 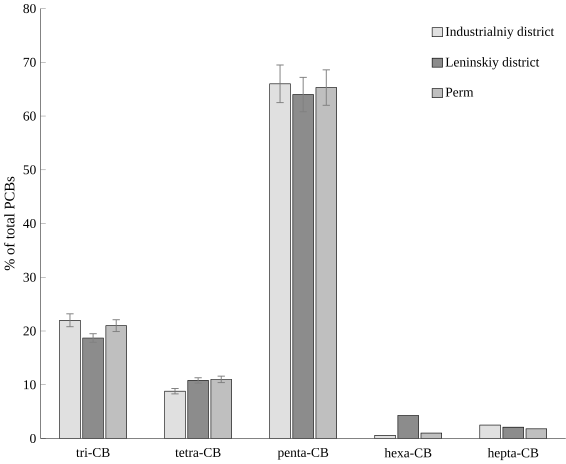 What do you see at coordinates (30, 62) in the screenshot?
I see `y-tick-label: 70` at bounding box center [30, 62].